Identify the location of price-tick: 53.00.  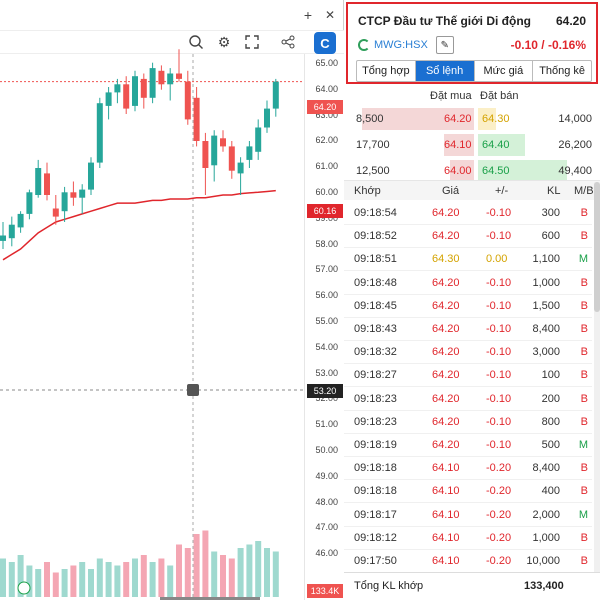
(326, 372).